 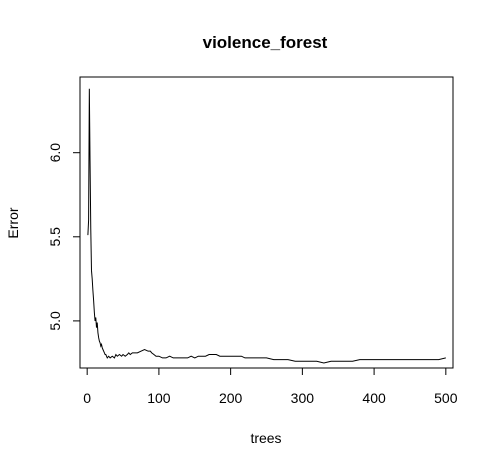 What do you see at coordinates (159, 398) in the screenshot?
I see `x-tick-label: 100` at bounding box center [159, 398].